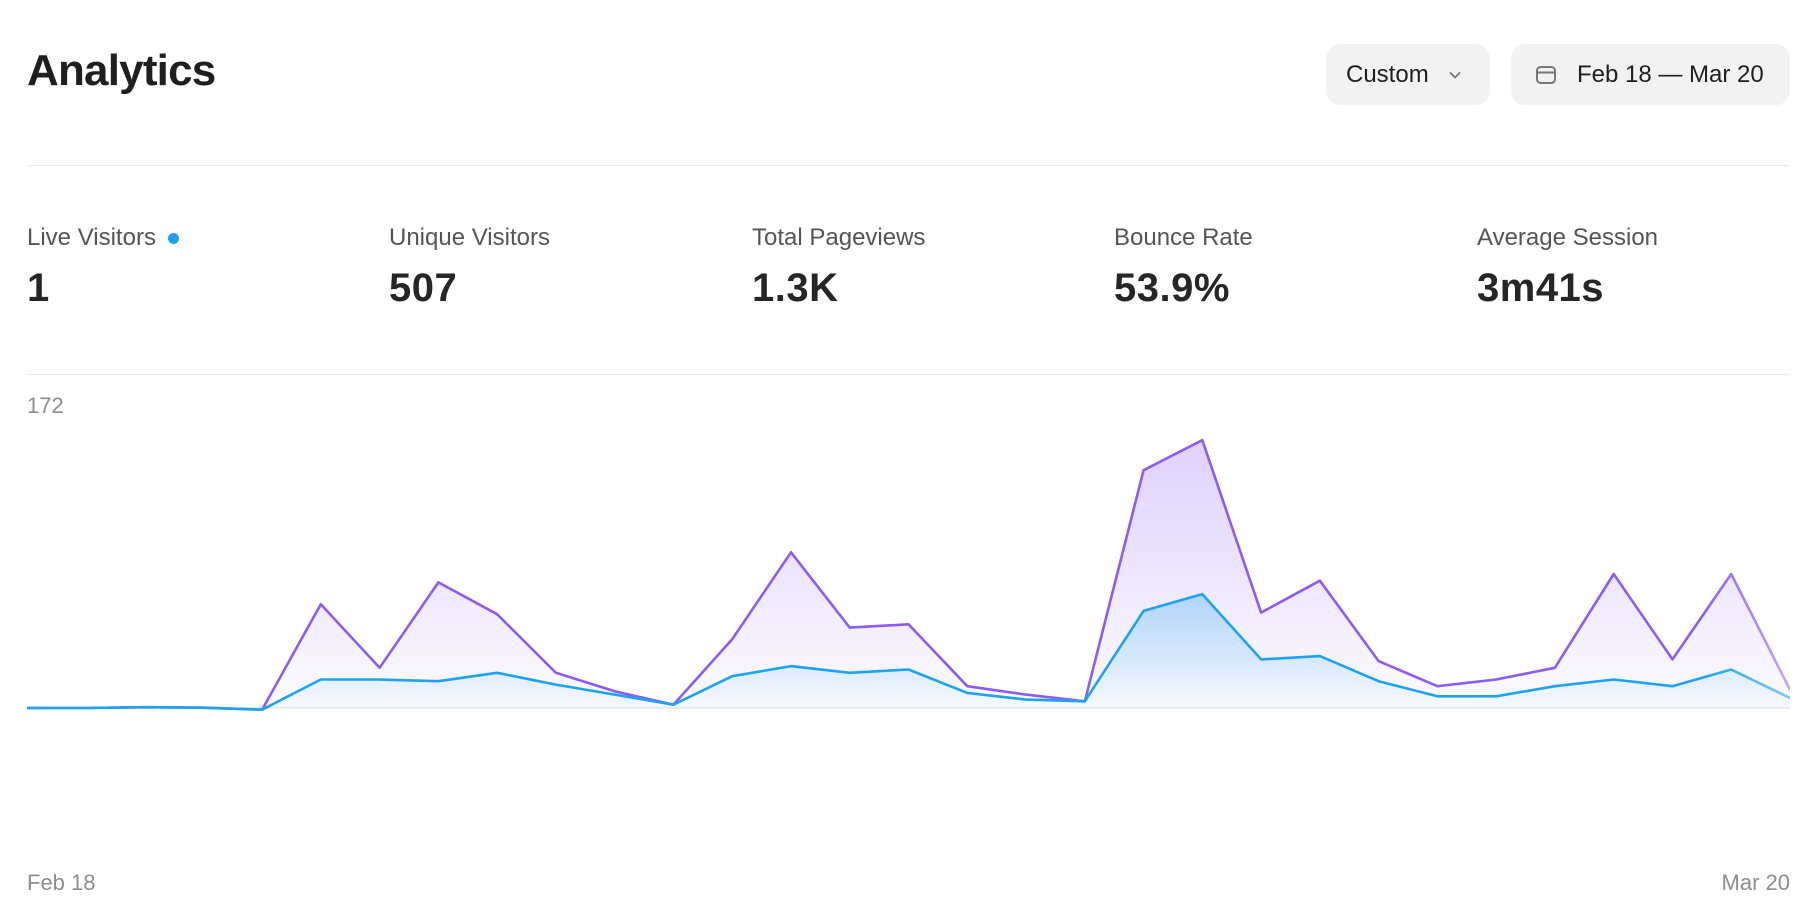  I want to click on unique-visitors-line, so click(908, 651).